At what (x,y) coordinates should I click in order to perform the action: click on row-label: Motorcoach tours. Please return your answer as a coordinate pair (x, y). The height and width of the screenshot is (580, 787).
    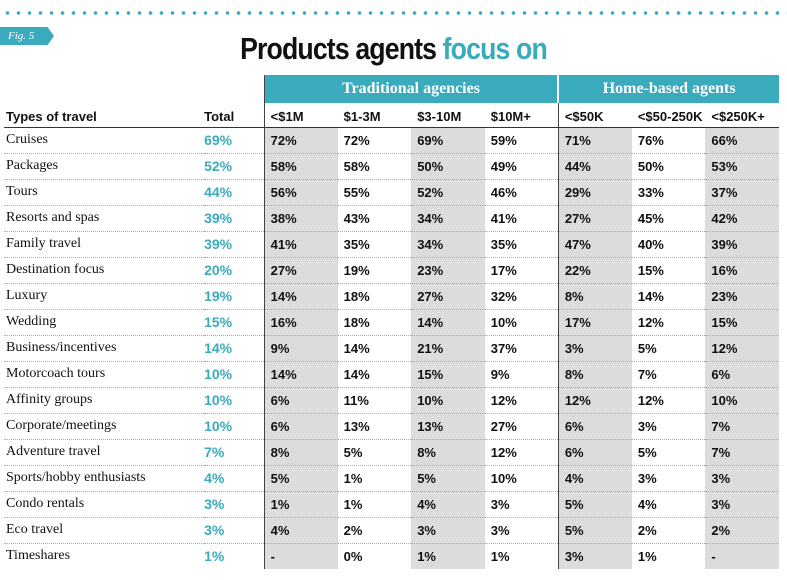
    Looking at the image, I should click on (104, 374).